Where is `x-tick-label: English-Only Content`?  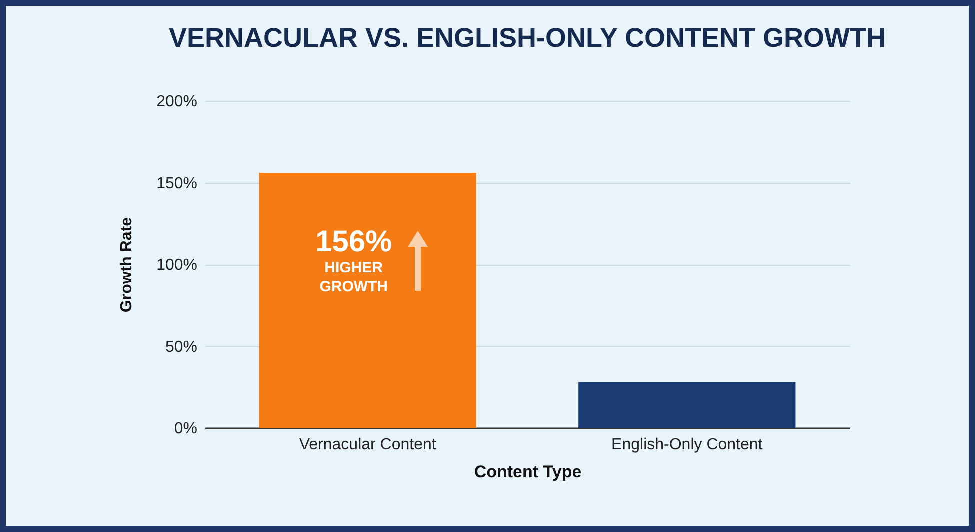
x-tick-label: English-Only Content is located at coordinates (688, 445).